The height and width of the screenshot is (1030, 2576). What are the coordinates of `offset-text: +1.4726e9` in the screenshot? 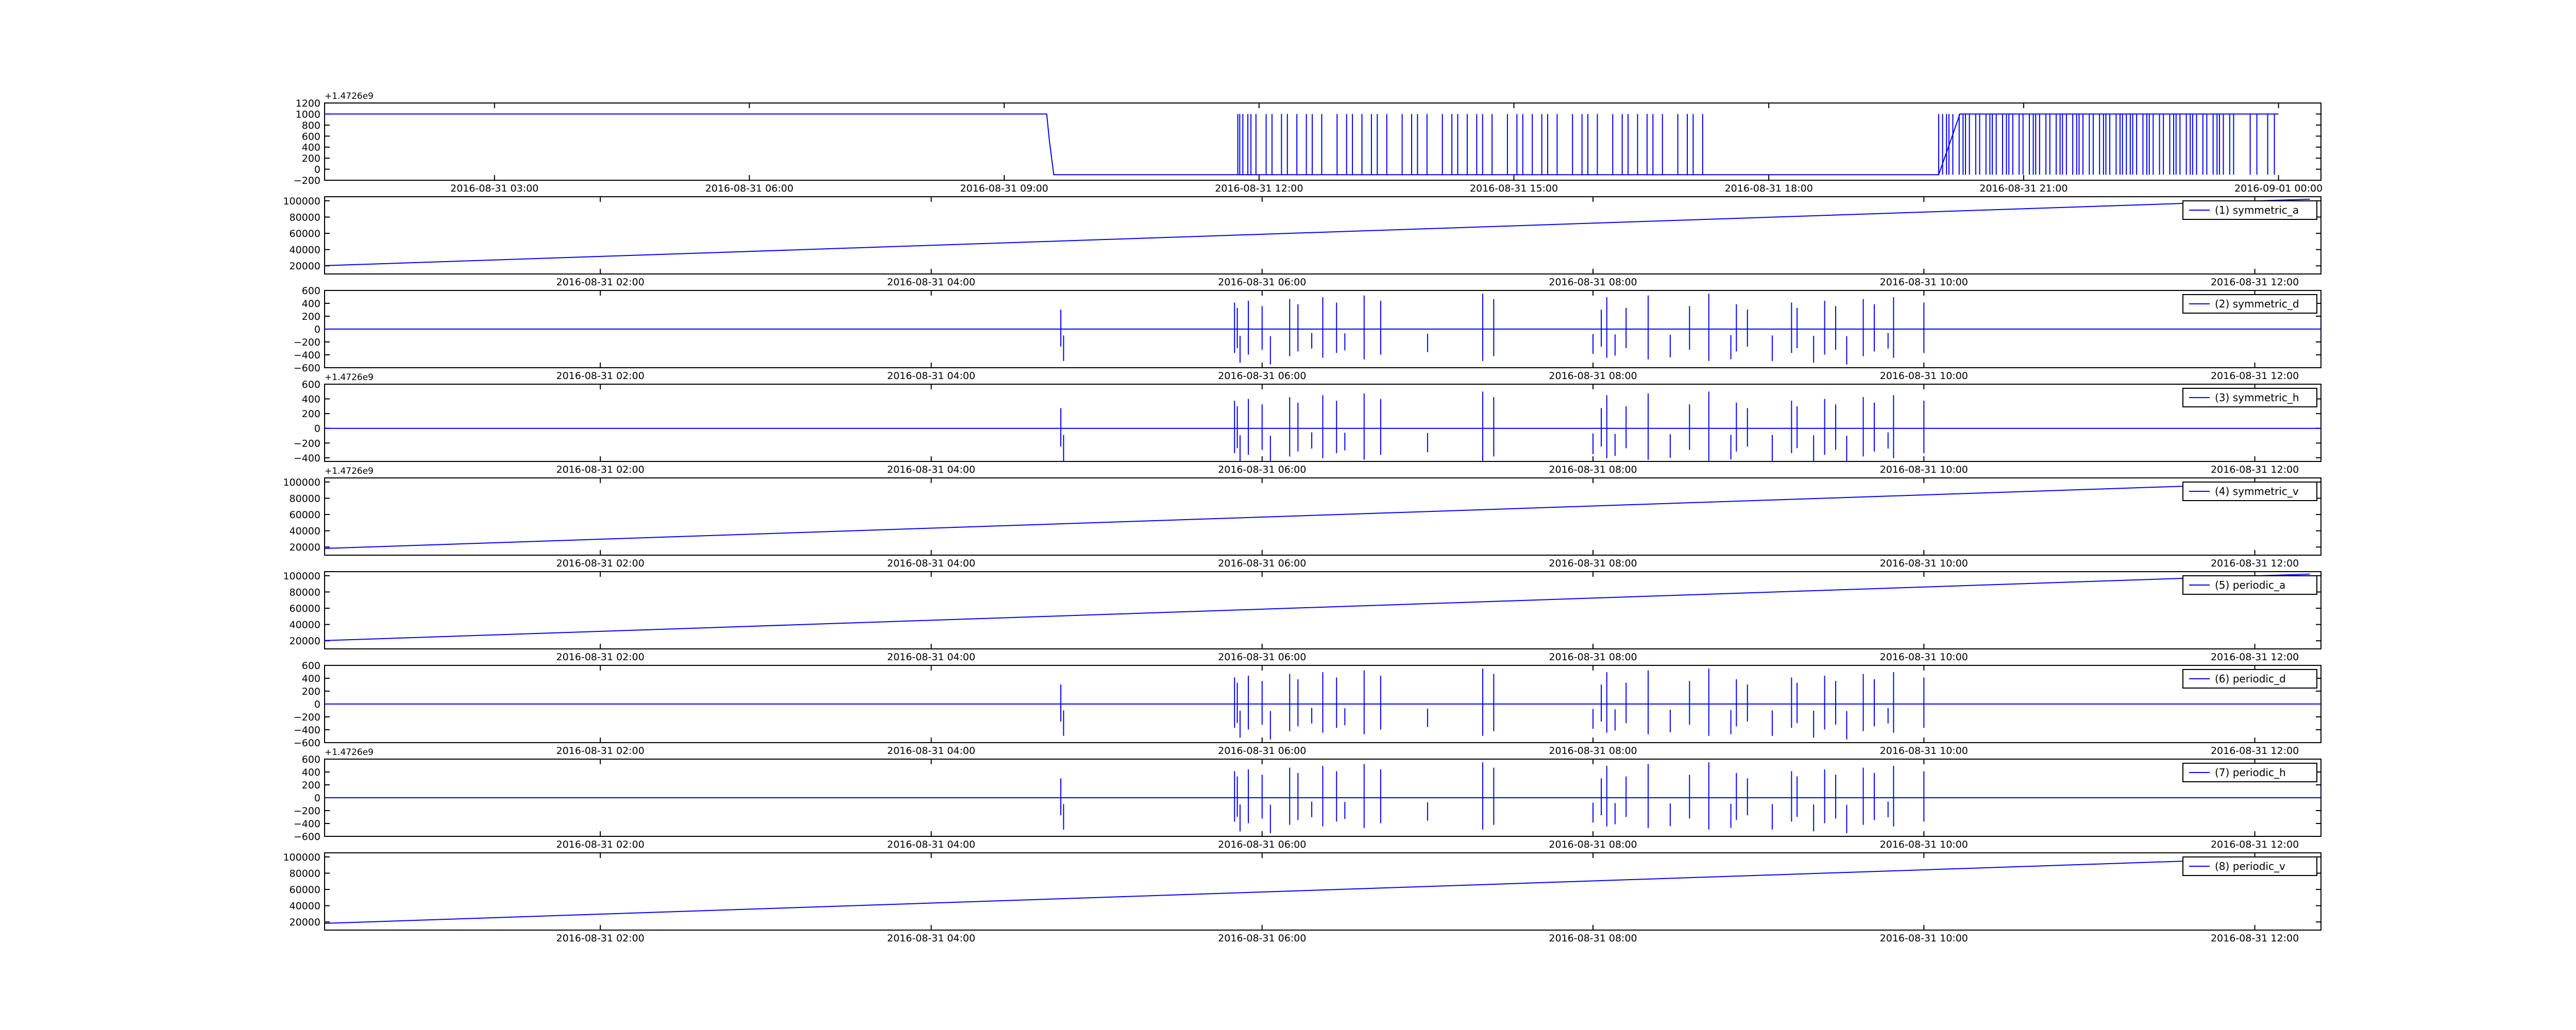 It's located at (350, 378).